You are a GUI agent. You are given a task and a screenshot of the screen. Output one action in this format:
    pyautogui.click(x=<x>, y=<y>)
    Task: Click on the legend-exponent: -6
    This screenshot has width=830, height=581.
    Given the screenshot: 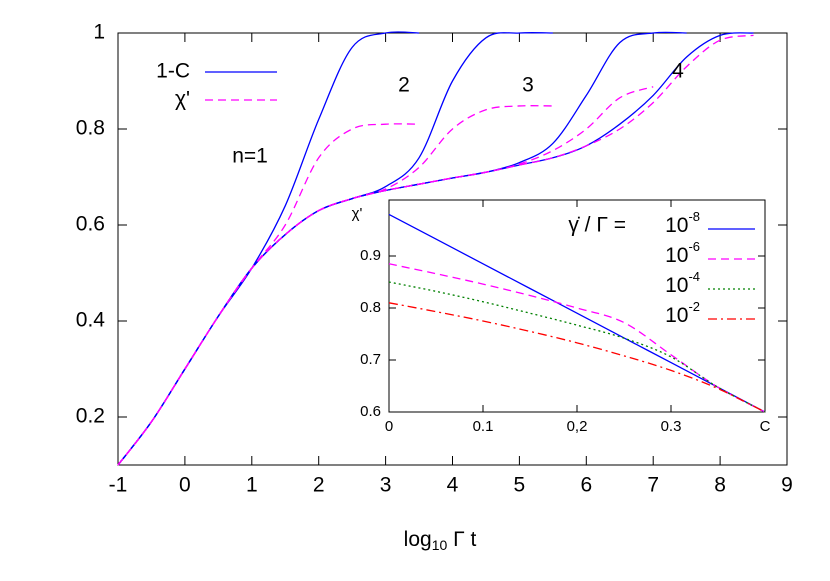 What is the action you would take?
    pyautogui.click(x=694, y=246)
    